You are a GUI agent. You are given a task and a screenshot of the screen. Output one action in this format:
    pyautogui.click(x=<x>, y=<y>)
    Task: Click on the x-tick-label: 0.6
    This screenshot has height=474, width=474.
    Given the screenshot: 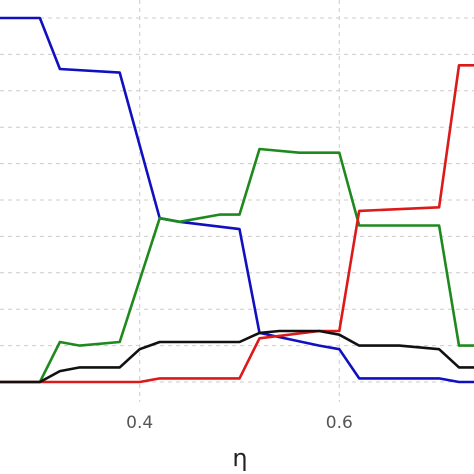 What is the action you would take?
    pyautogui.click(x=339, y=423)
    